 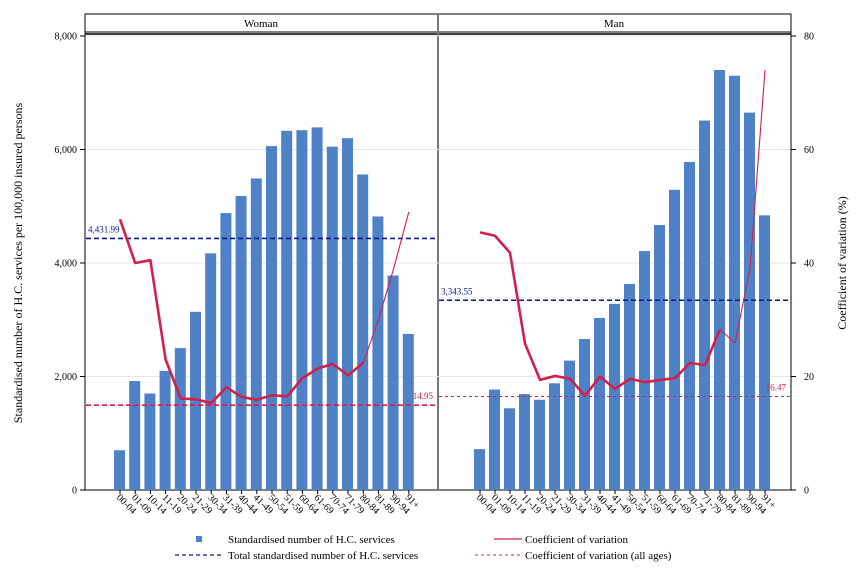 What do you see at coordinates (423, 396) in the screenshot?
I see `cv-all-reference-label: 14.95` at bounding box center [423, 396].